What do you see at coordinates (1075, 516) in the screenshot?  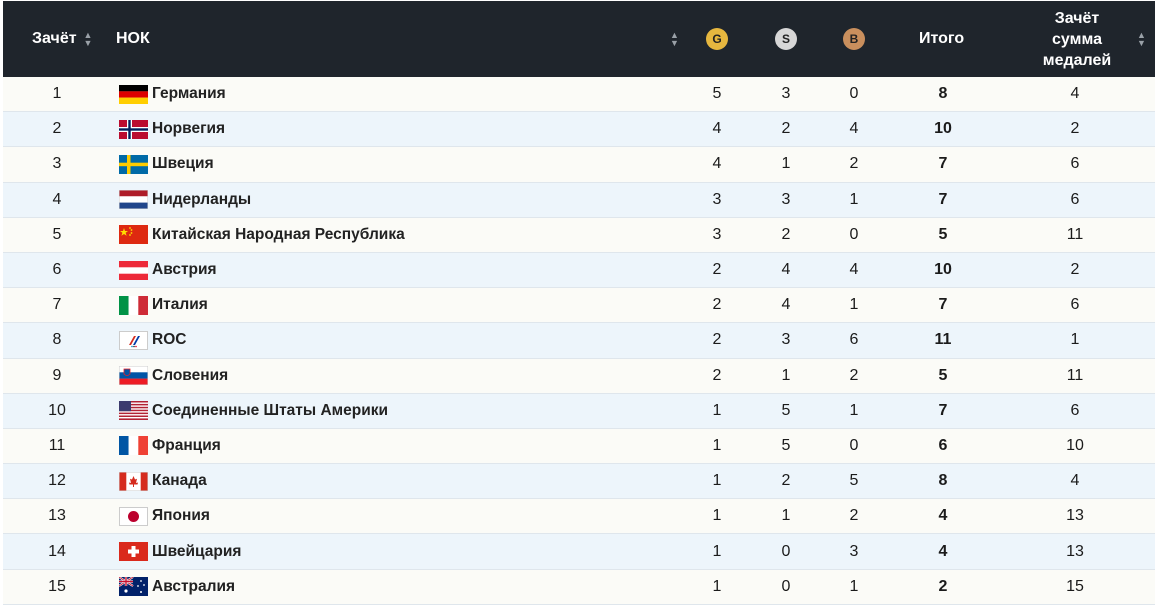 I see `rank-by-total: 13` at bounding box center [1075, 516].